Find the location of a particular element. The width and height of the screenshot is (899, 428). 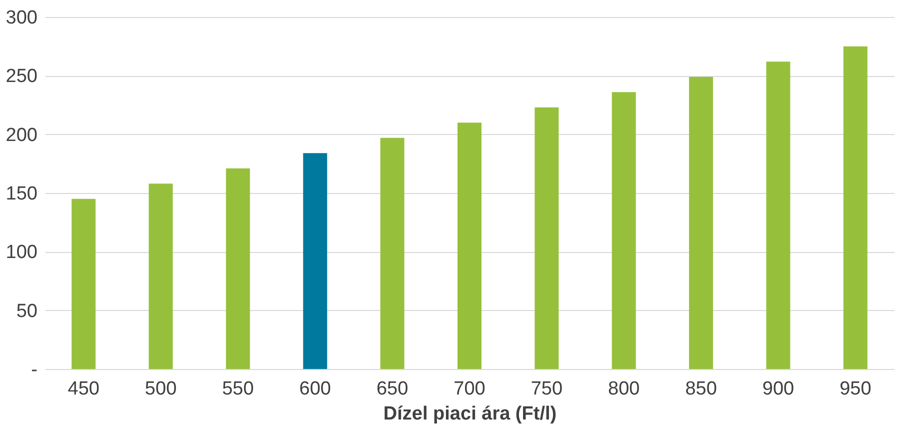

x-tick-label: 450 is located at coordinates (84, 389).